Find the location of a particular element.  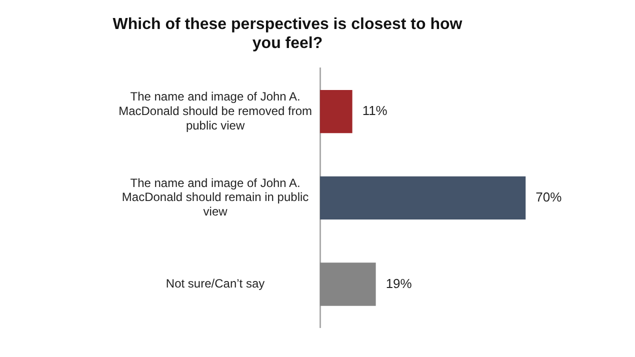

data-label: 70% is located at coordinates (549, 196).